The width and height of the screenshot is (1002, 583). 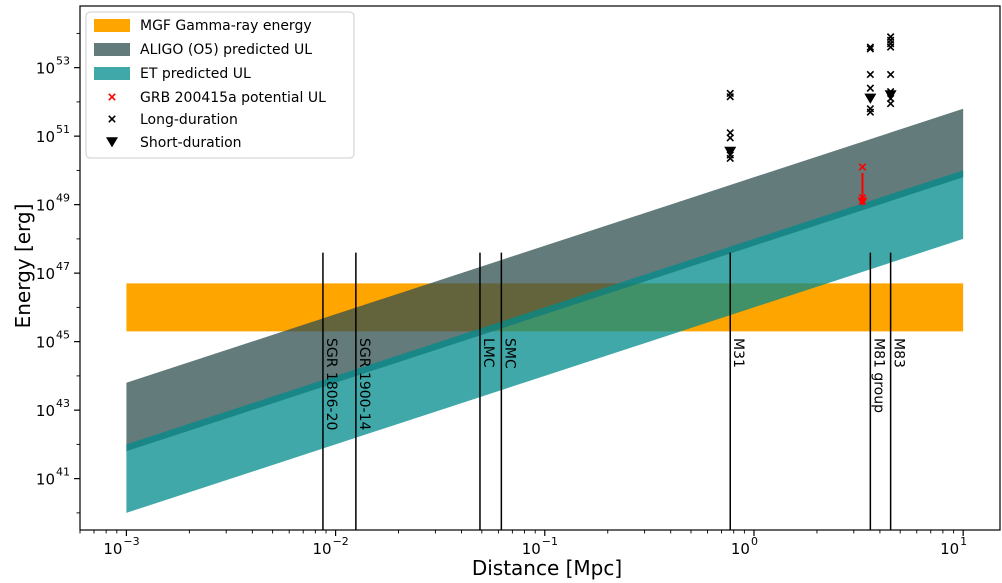 I want to click on grb-point, so click(x=862, y=167).